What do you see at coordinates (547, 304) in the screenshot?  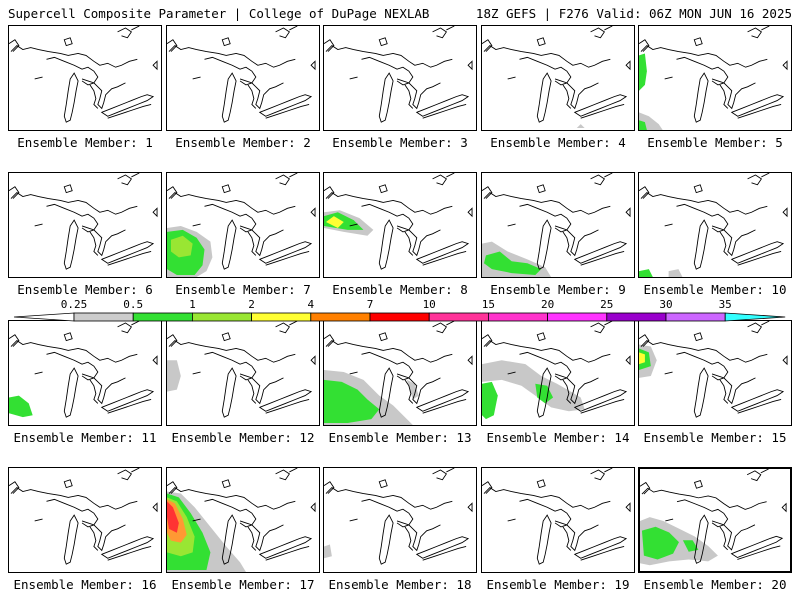 I see `legend-tick-label: 20` at bounding box center [547, 304].